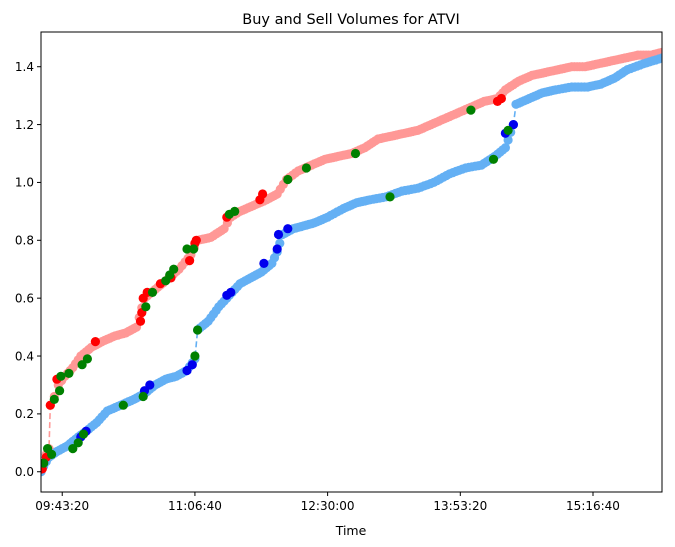 This screenshot has width=675, height=547. Describe the element at coordinates (351, 20) in the screenshot. I see `chart-title: Buy and Sell Volumes for ATVI` at that location.